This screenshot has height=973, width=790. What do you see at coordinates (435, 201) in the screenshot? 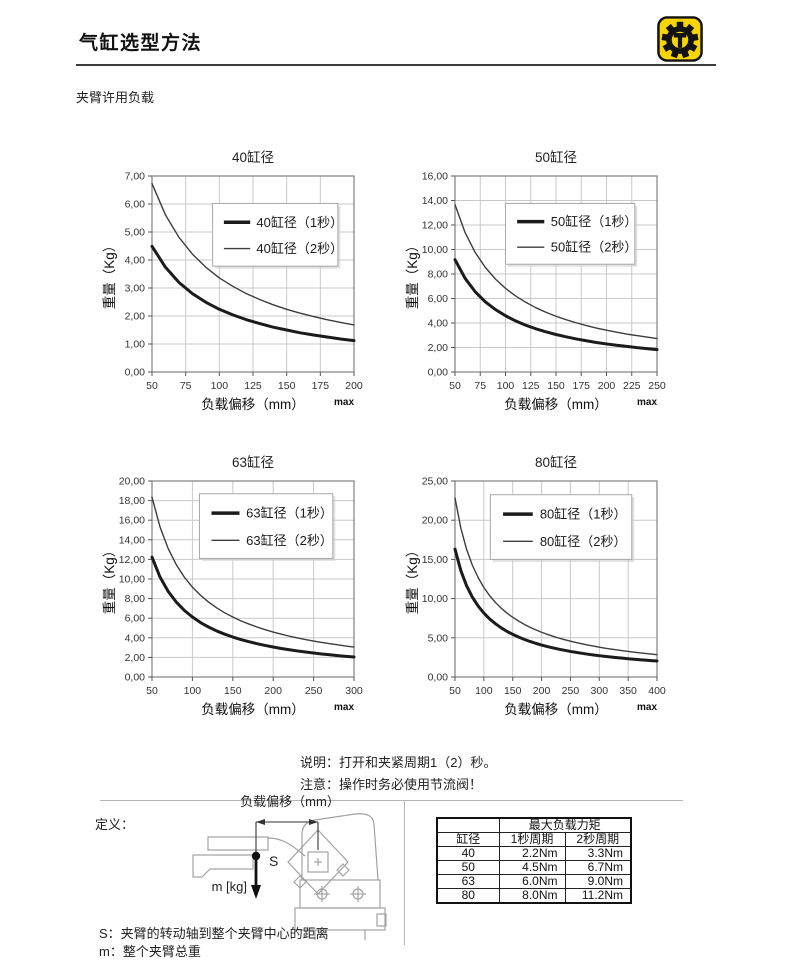
I see `y-tick-label: 14,00` at bounding box center [435, 201].